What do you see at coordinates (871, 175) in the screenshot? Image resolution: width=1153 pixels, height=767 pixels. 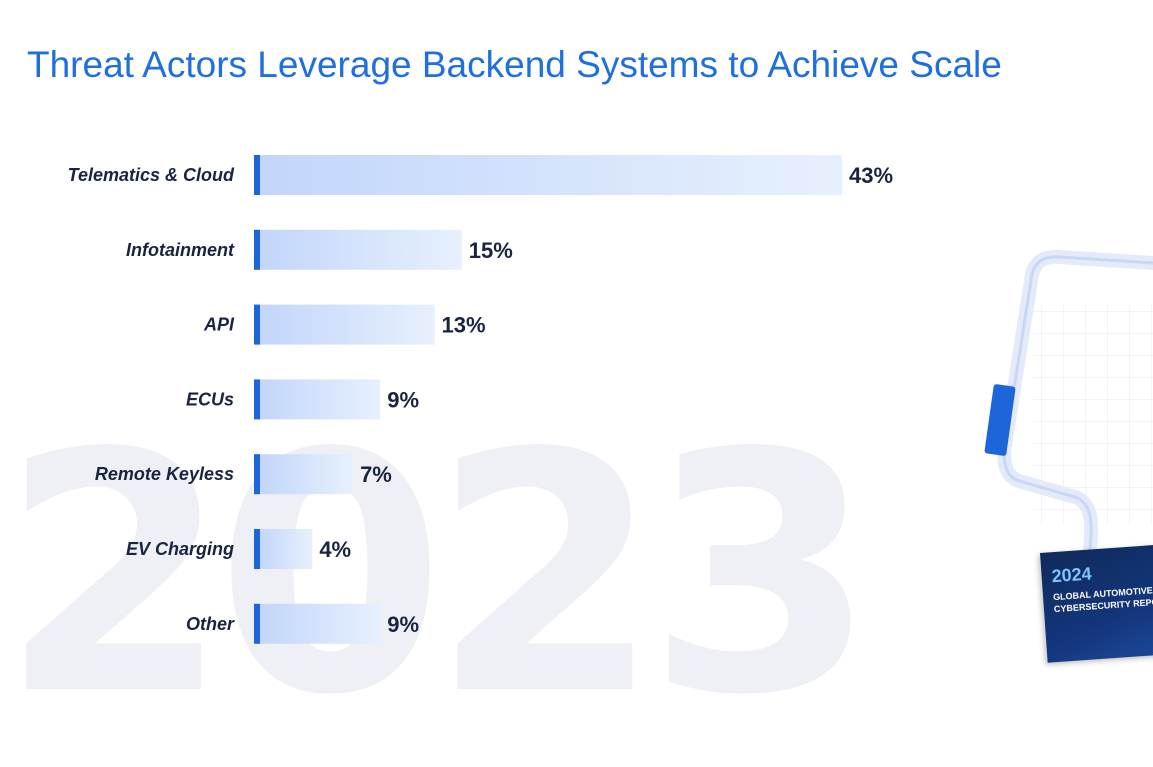 I see `value-label-0: 43%` at bounding box center [871, 175].